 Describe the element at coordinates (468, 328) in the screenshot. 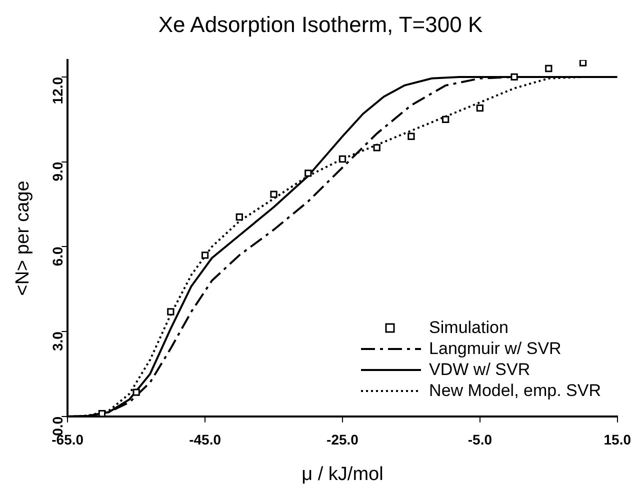

I see `legend-label: Simulation` at that location.